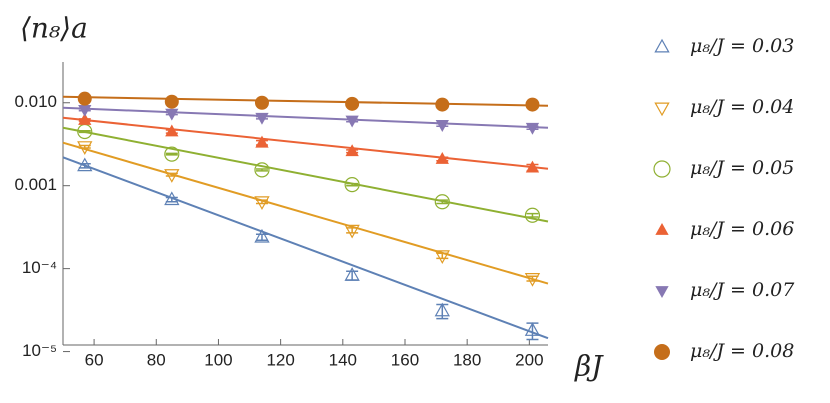  I want to click on x-tick-label: 100, so click(218, 359).